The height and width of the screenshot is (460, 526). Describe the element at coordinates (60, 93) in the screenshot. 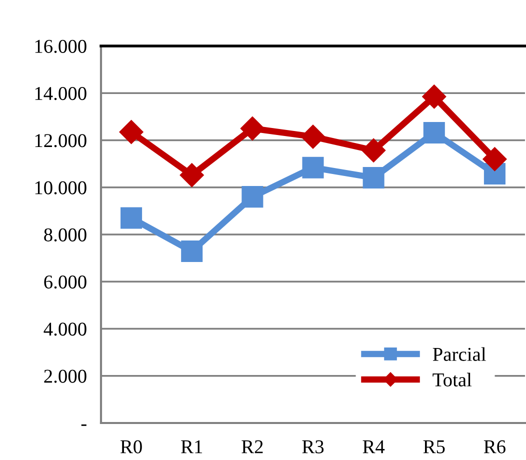

I see `y-tick-label: 14.000` at that location.